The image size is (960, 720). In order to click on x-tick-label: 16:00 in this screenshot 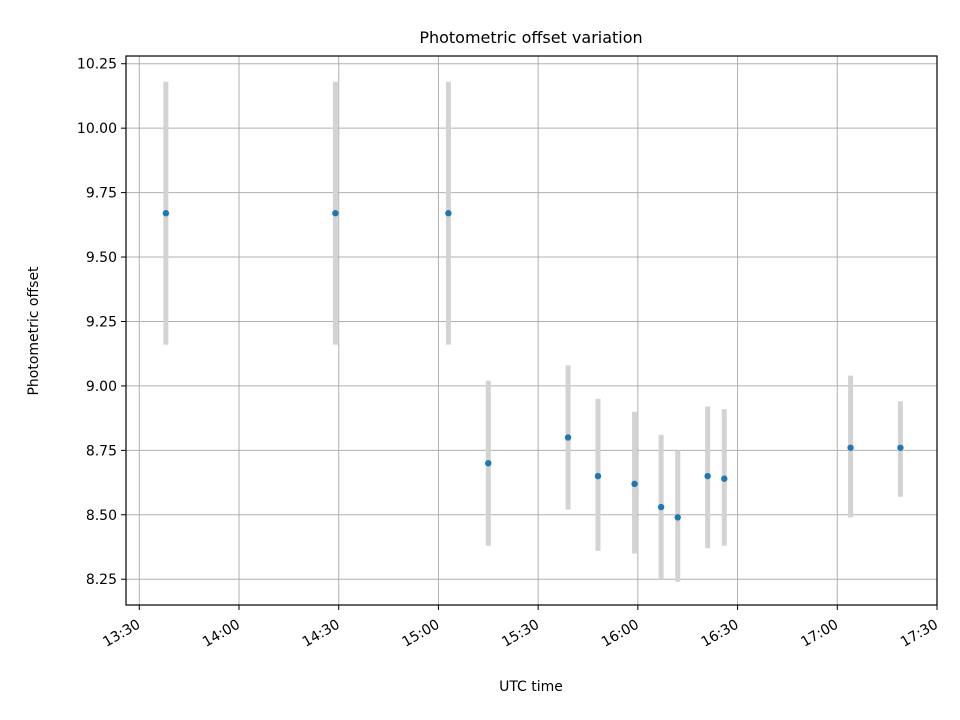, I will do `click(620, 634)`.